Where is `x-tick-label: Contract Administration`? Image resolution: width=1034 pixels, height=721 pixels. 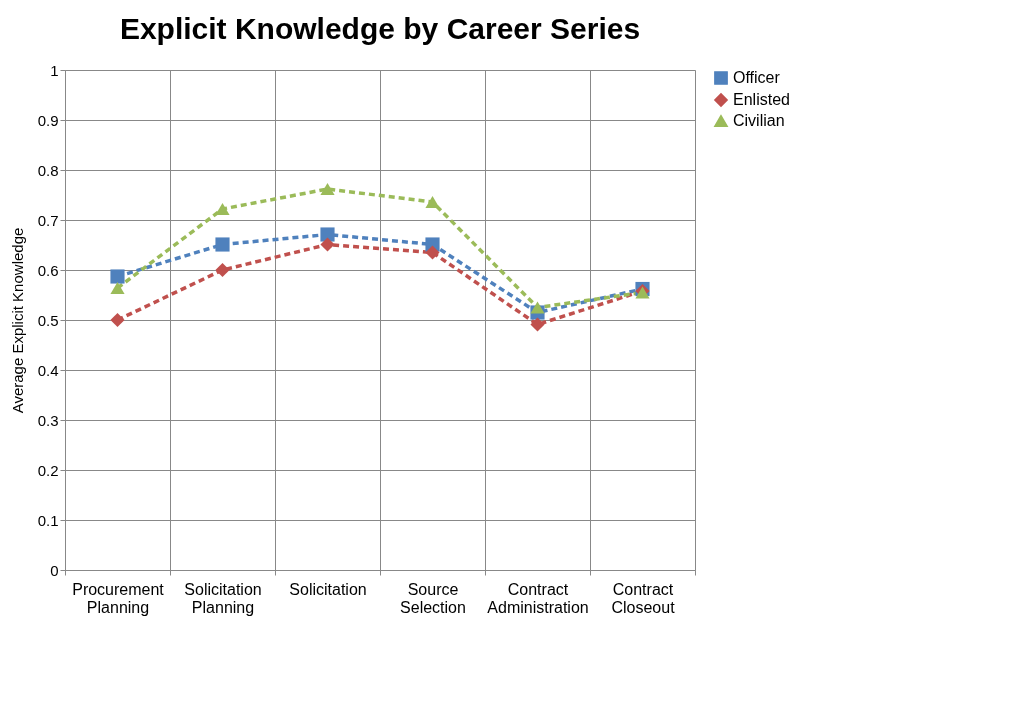 x-tick-label: Contract Administration is located at coordinates (538, 598).